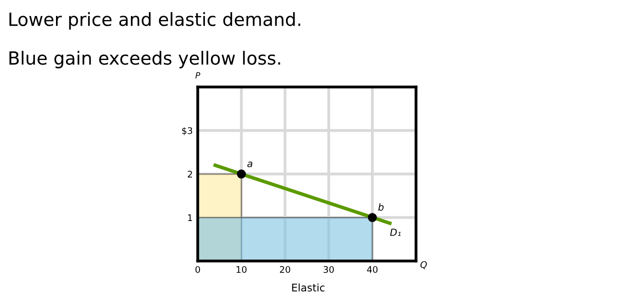 The height and width of the screenshot is (298, 642). I want to click on x-axis-title: Q, so click(423, 265).